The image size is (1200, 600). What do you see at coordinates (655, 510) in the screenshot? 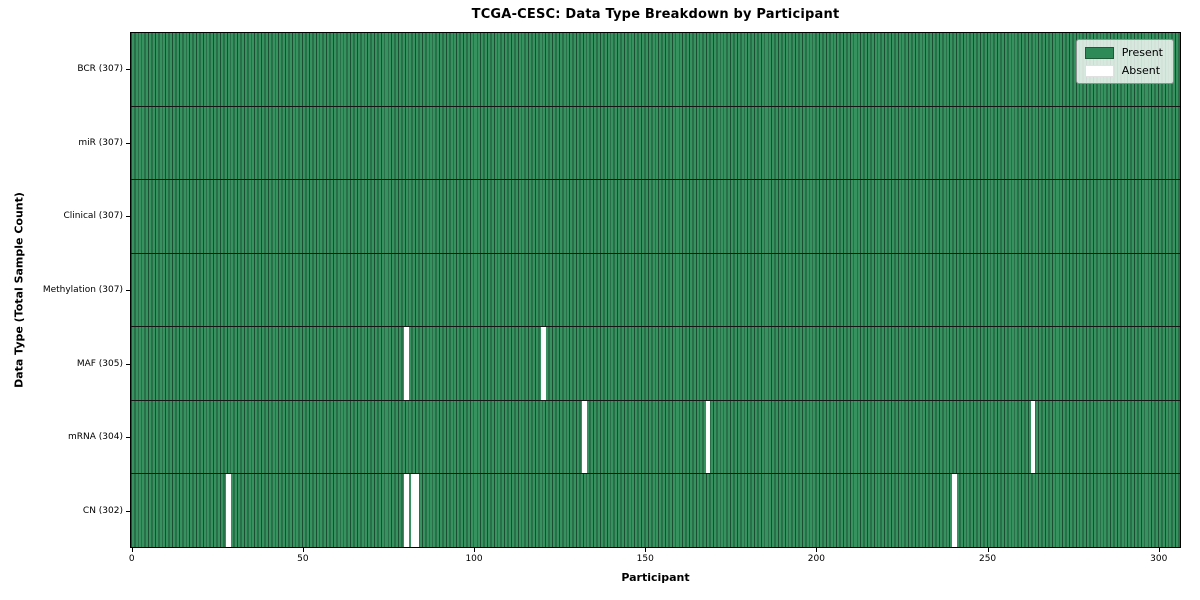
I see `heatmap-row-CN` at bounding box center [655, 510].